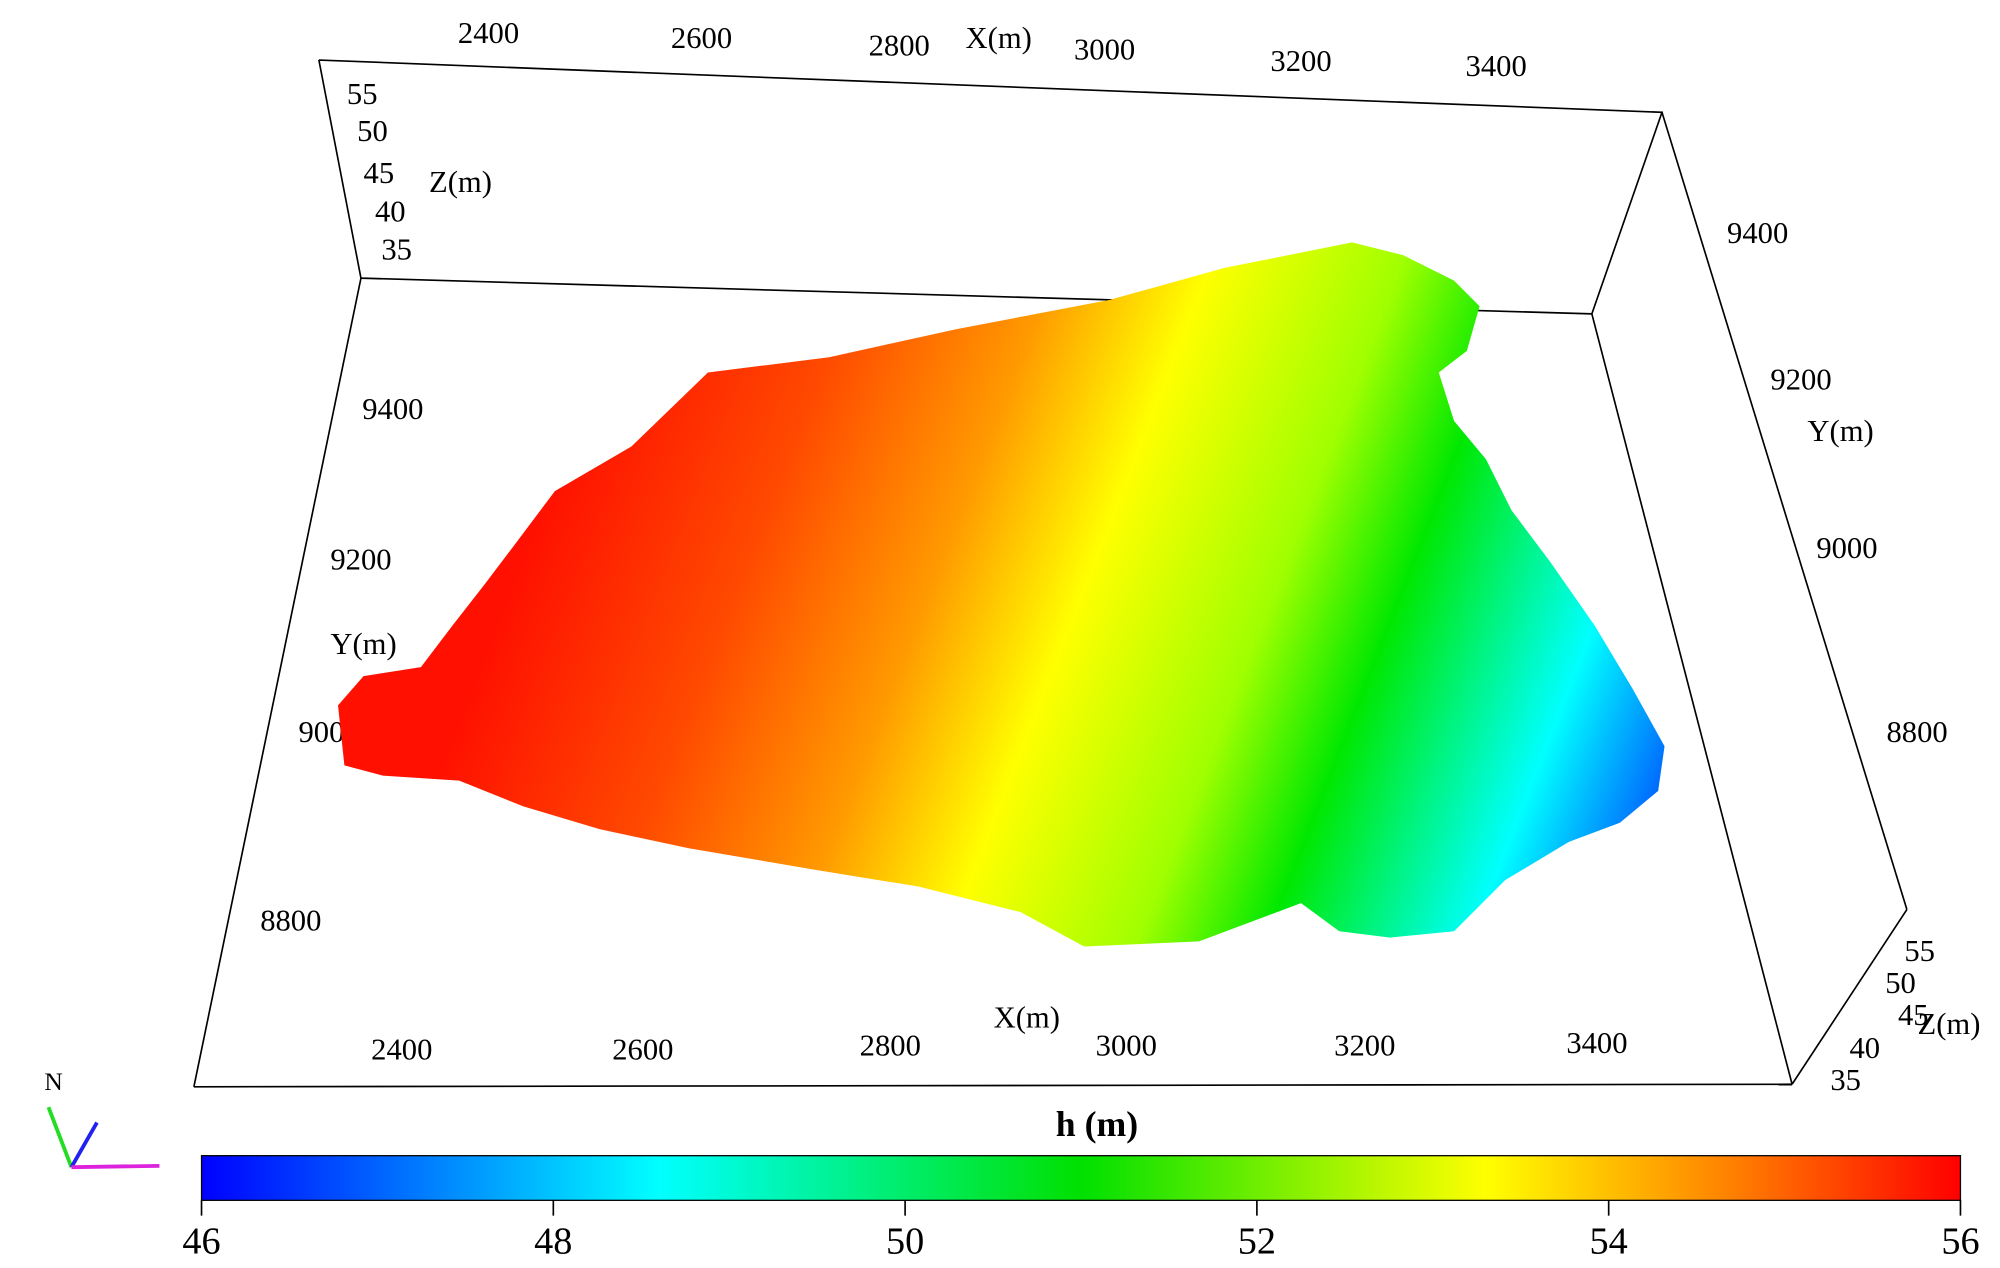 Image resolution: width=2000 pixels, height=1268 pixels. What do you see at coordinates (1257, 1242) in the screenshot?
I see `colorbar-tick-label: 52` at bounding box center [1257, 1242].